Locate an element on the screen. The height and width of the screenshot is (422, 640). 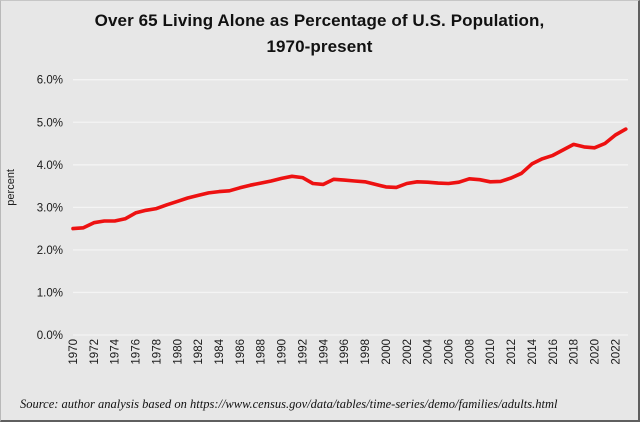
y-tick-label: 3.0% is located at coordinates (50, 208).